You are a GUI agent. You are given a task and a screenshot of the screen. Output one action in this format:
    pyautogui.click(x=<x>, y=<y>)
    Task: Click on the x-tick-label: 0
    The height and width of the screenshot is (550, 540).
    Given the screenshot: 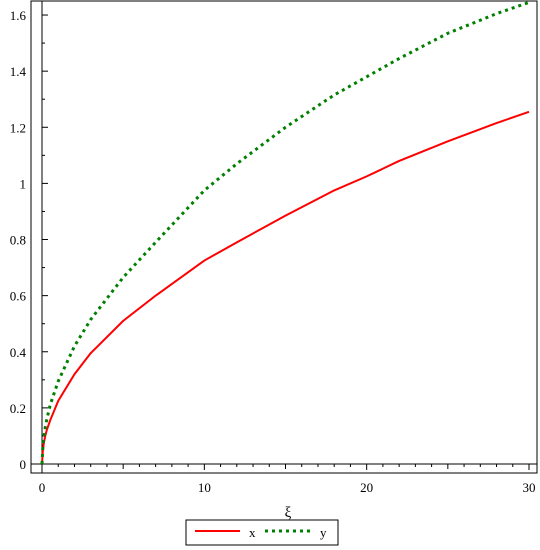 What is the action you would take?
    pyautogui.click(x=42, y=487)
    